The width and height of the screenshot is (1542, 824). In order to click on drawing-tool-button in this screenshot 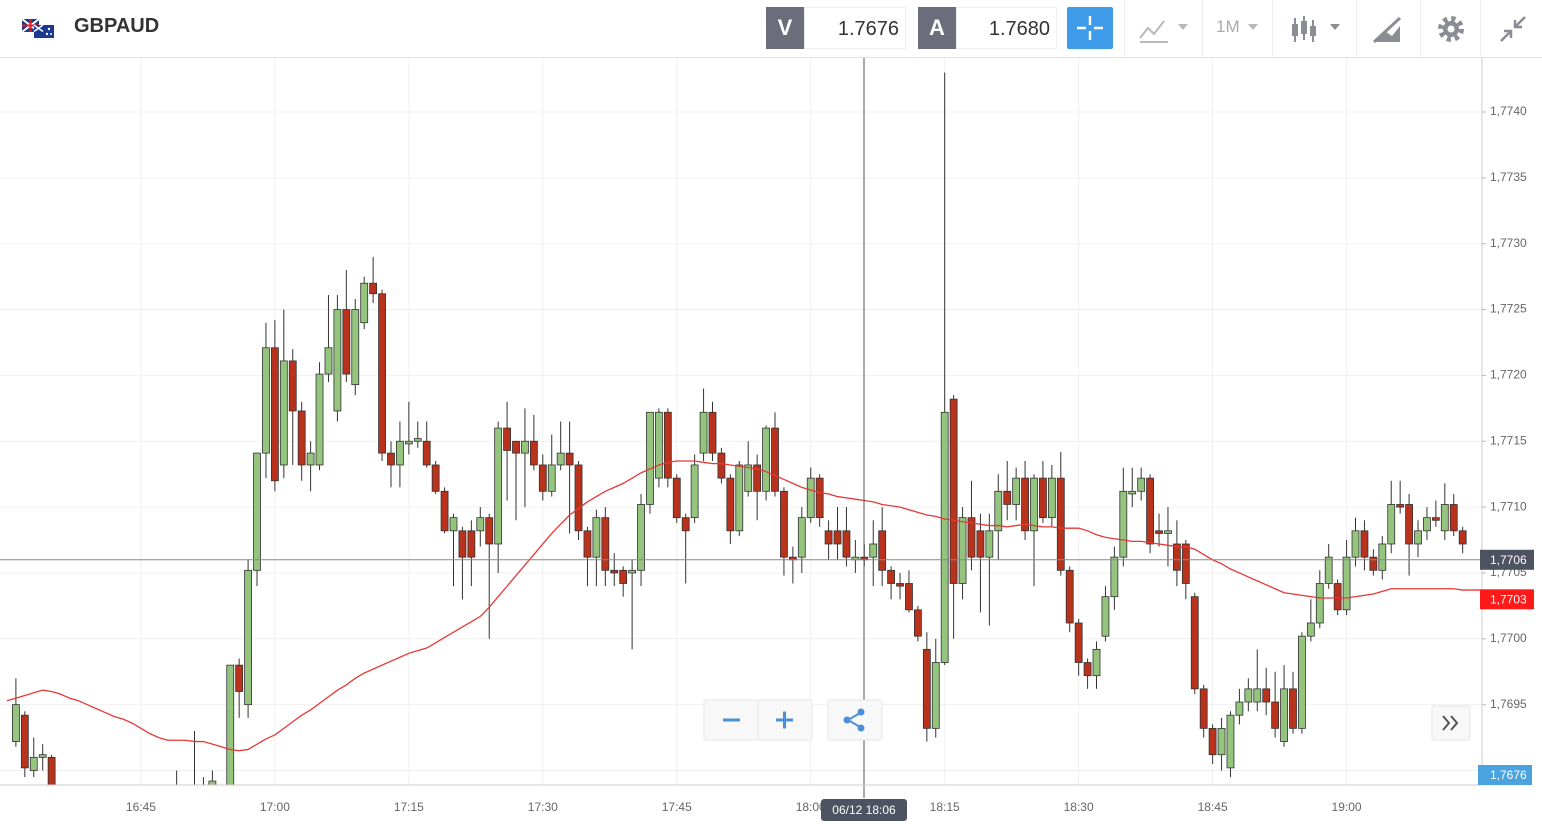, I will do `click(1388, 29)`.